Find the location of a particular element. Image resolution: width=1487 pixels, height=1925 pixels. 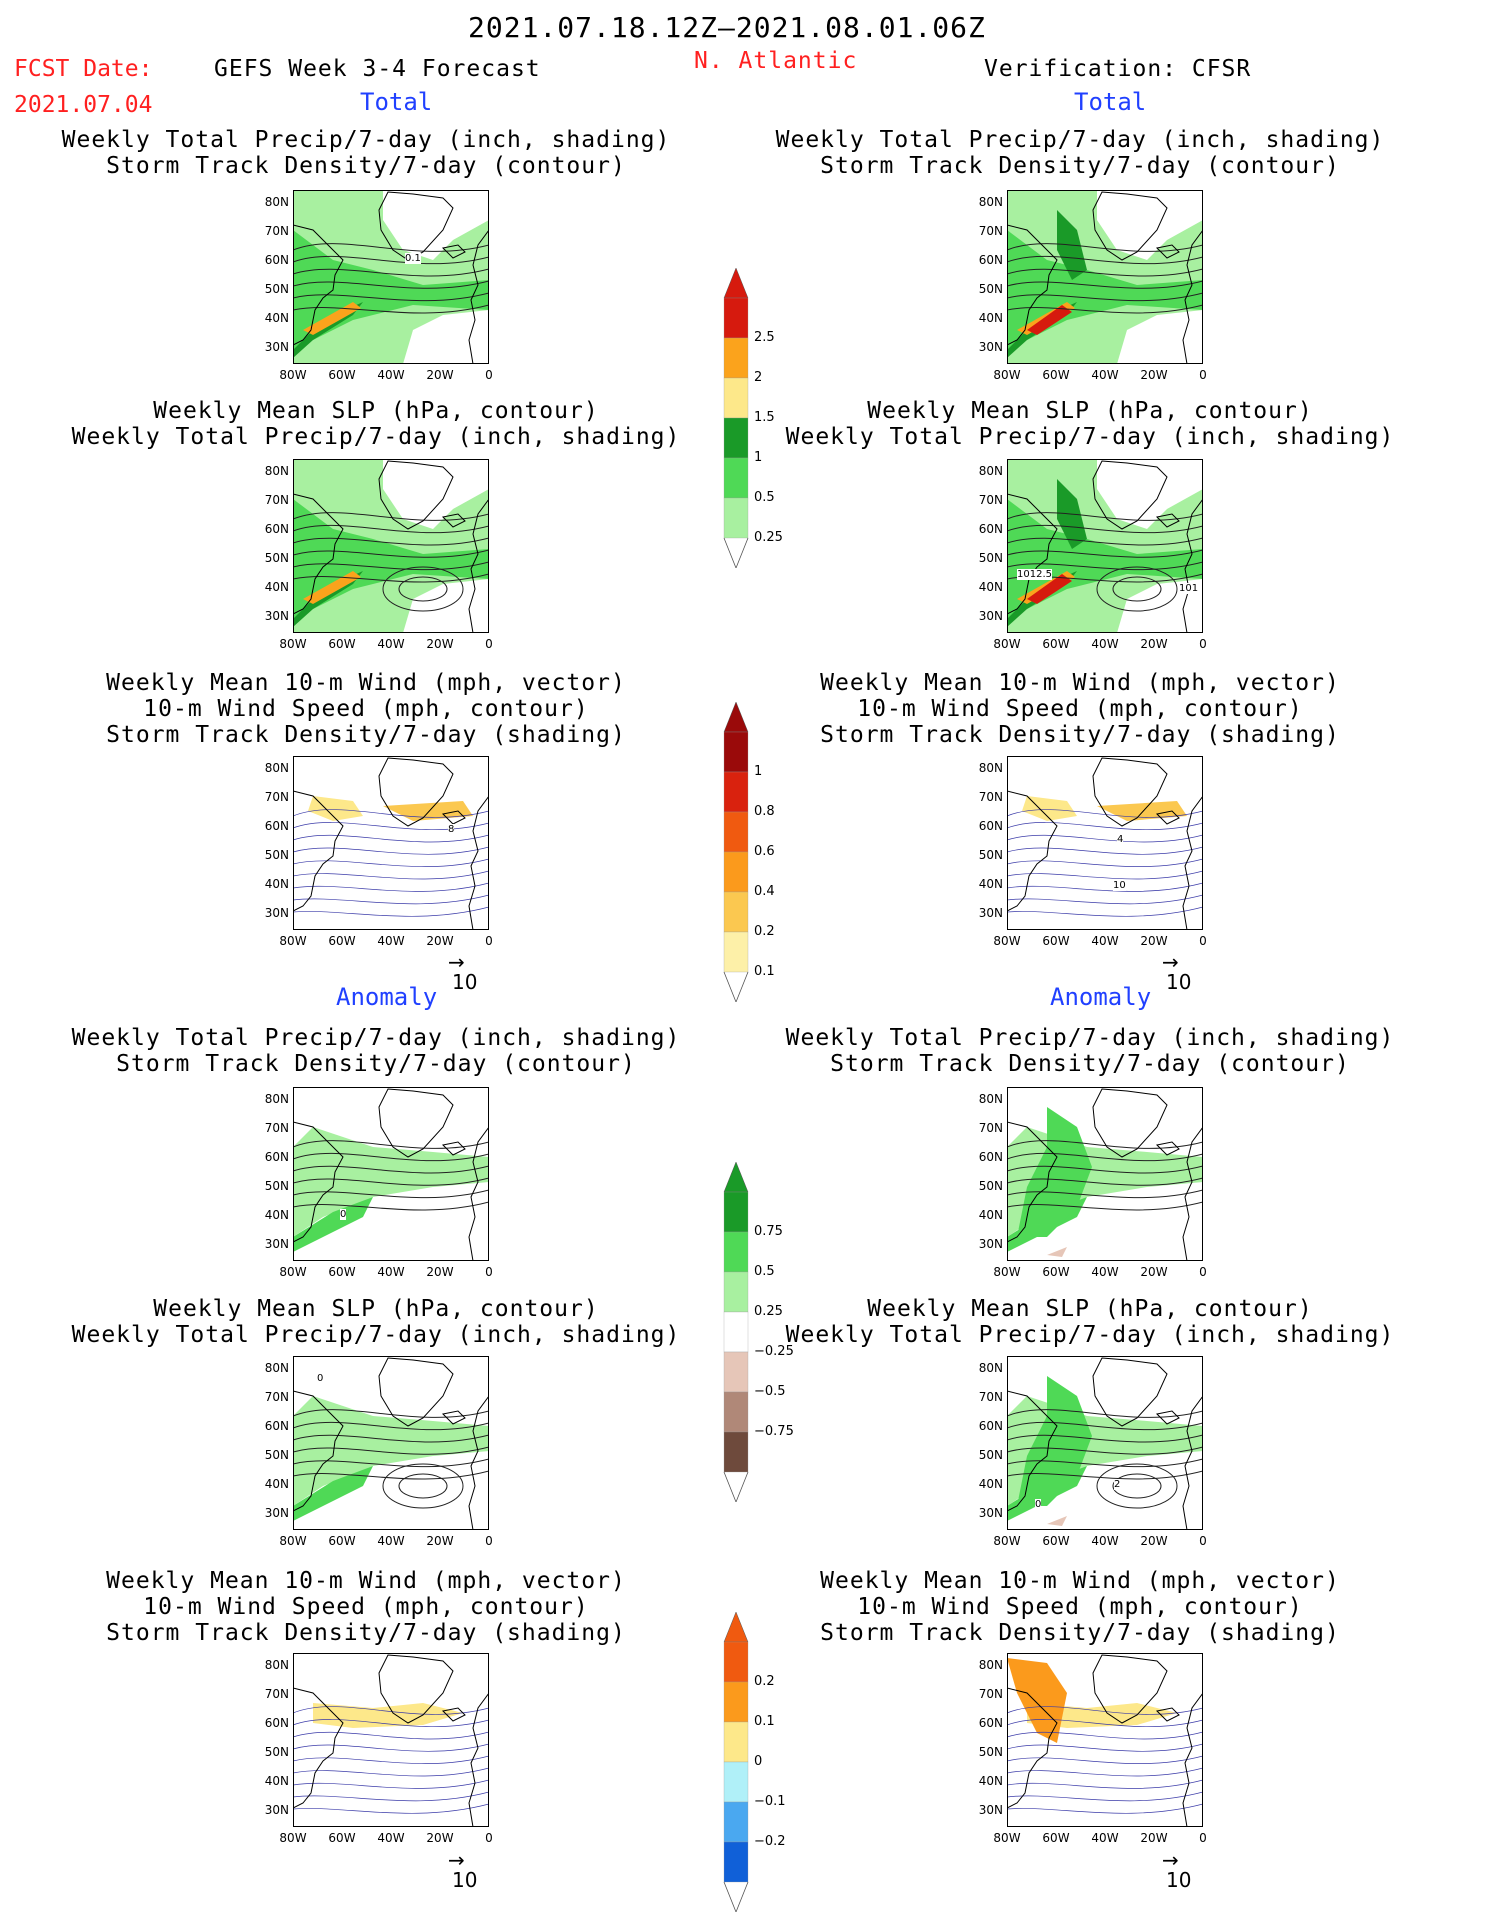

fcst-date: 2021.07.04 is located at coordinates (83, 105).